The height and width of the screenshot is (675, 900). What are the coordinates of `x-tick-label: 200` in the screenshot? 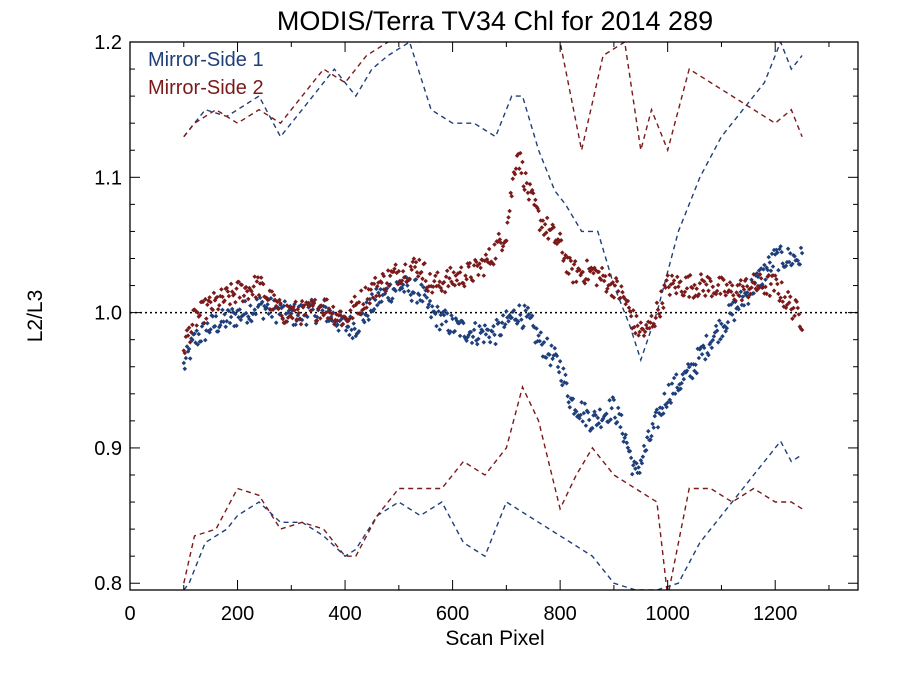 It's located at (237, 614).